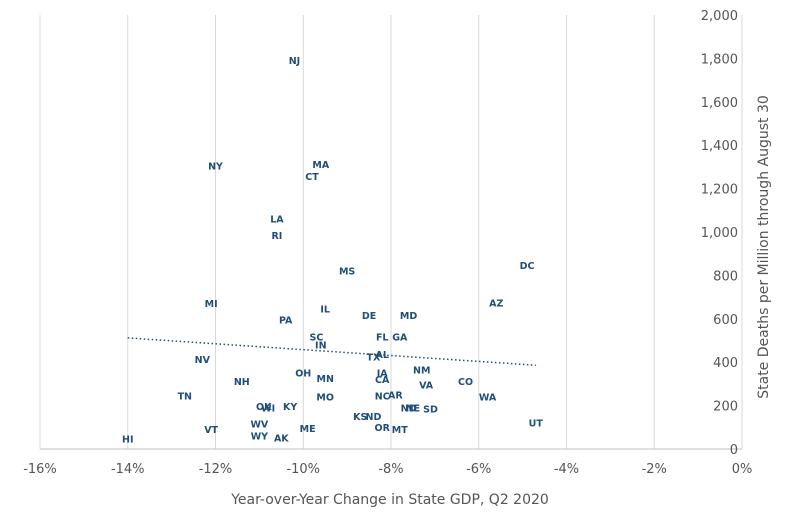  I want to click on data-point-label: NC, so click(382, 396).